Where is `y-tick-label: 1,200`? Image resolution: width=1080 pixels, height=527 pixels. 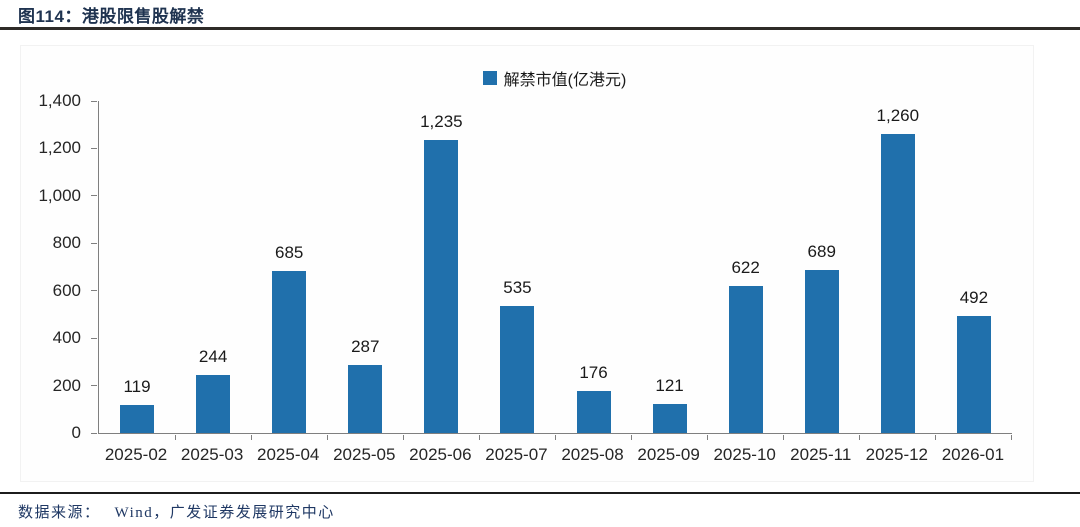 y-tick-label: 1,200 is located at coordinates (59, 148).